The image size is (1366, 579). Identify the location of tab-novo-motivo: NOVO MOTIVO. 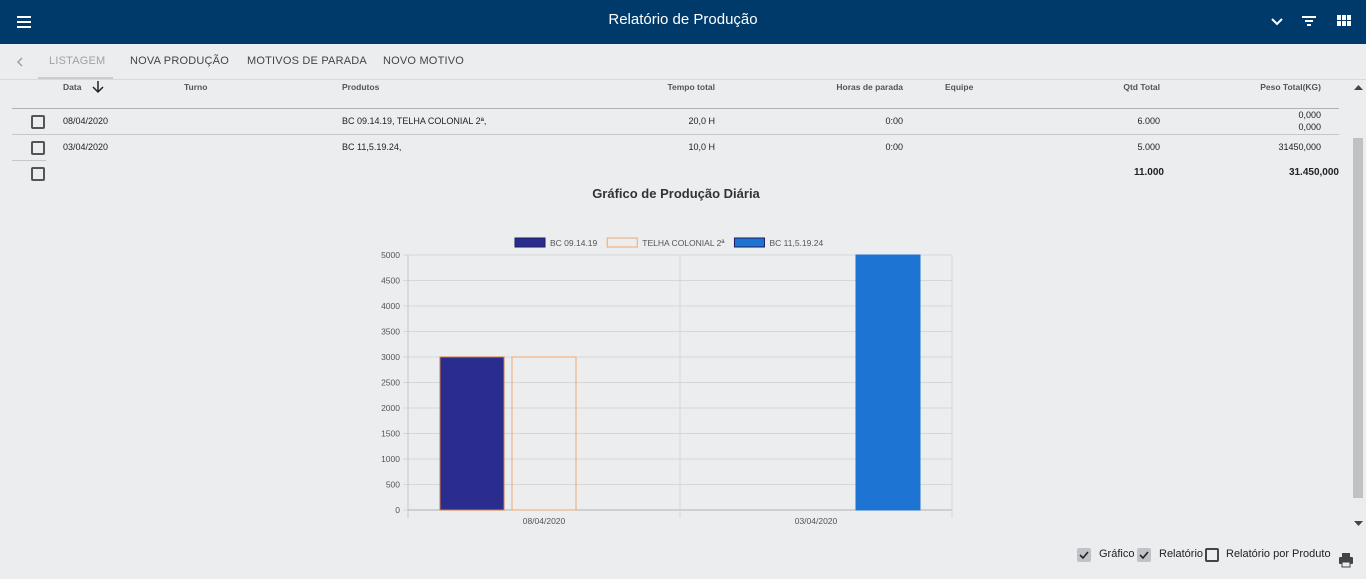
(424, 61).